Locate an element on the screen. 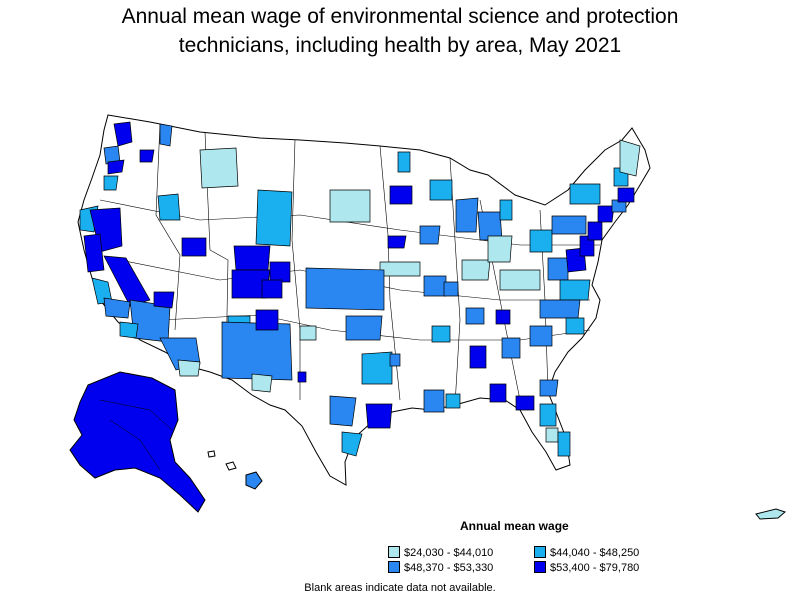 Image resolution: width=800 pixels, height=600 pixels. area-minneapolis is located at coordinates (401, 195).